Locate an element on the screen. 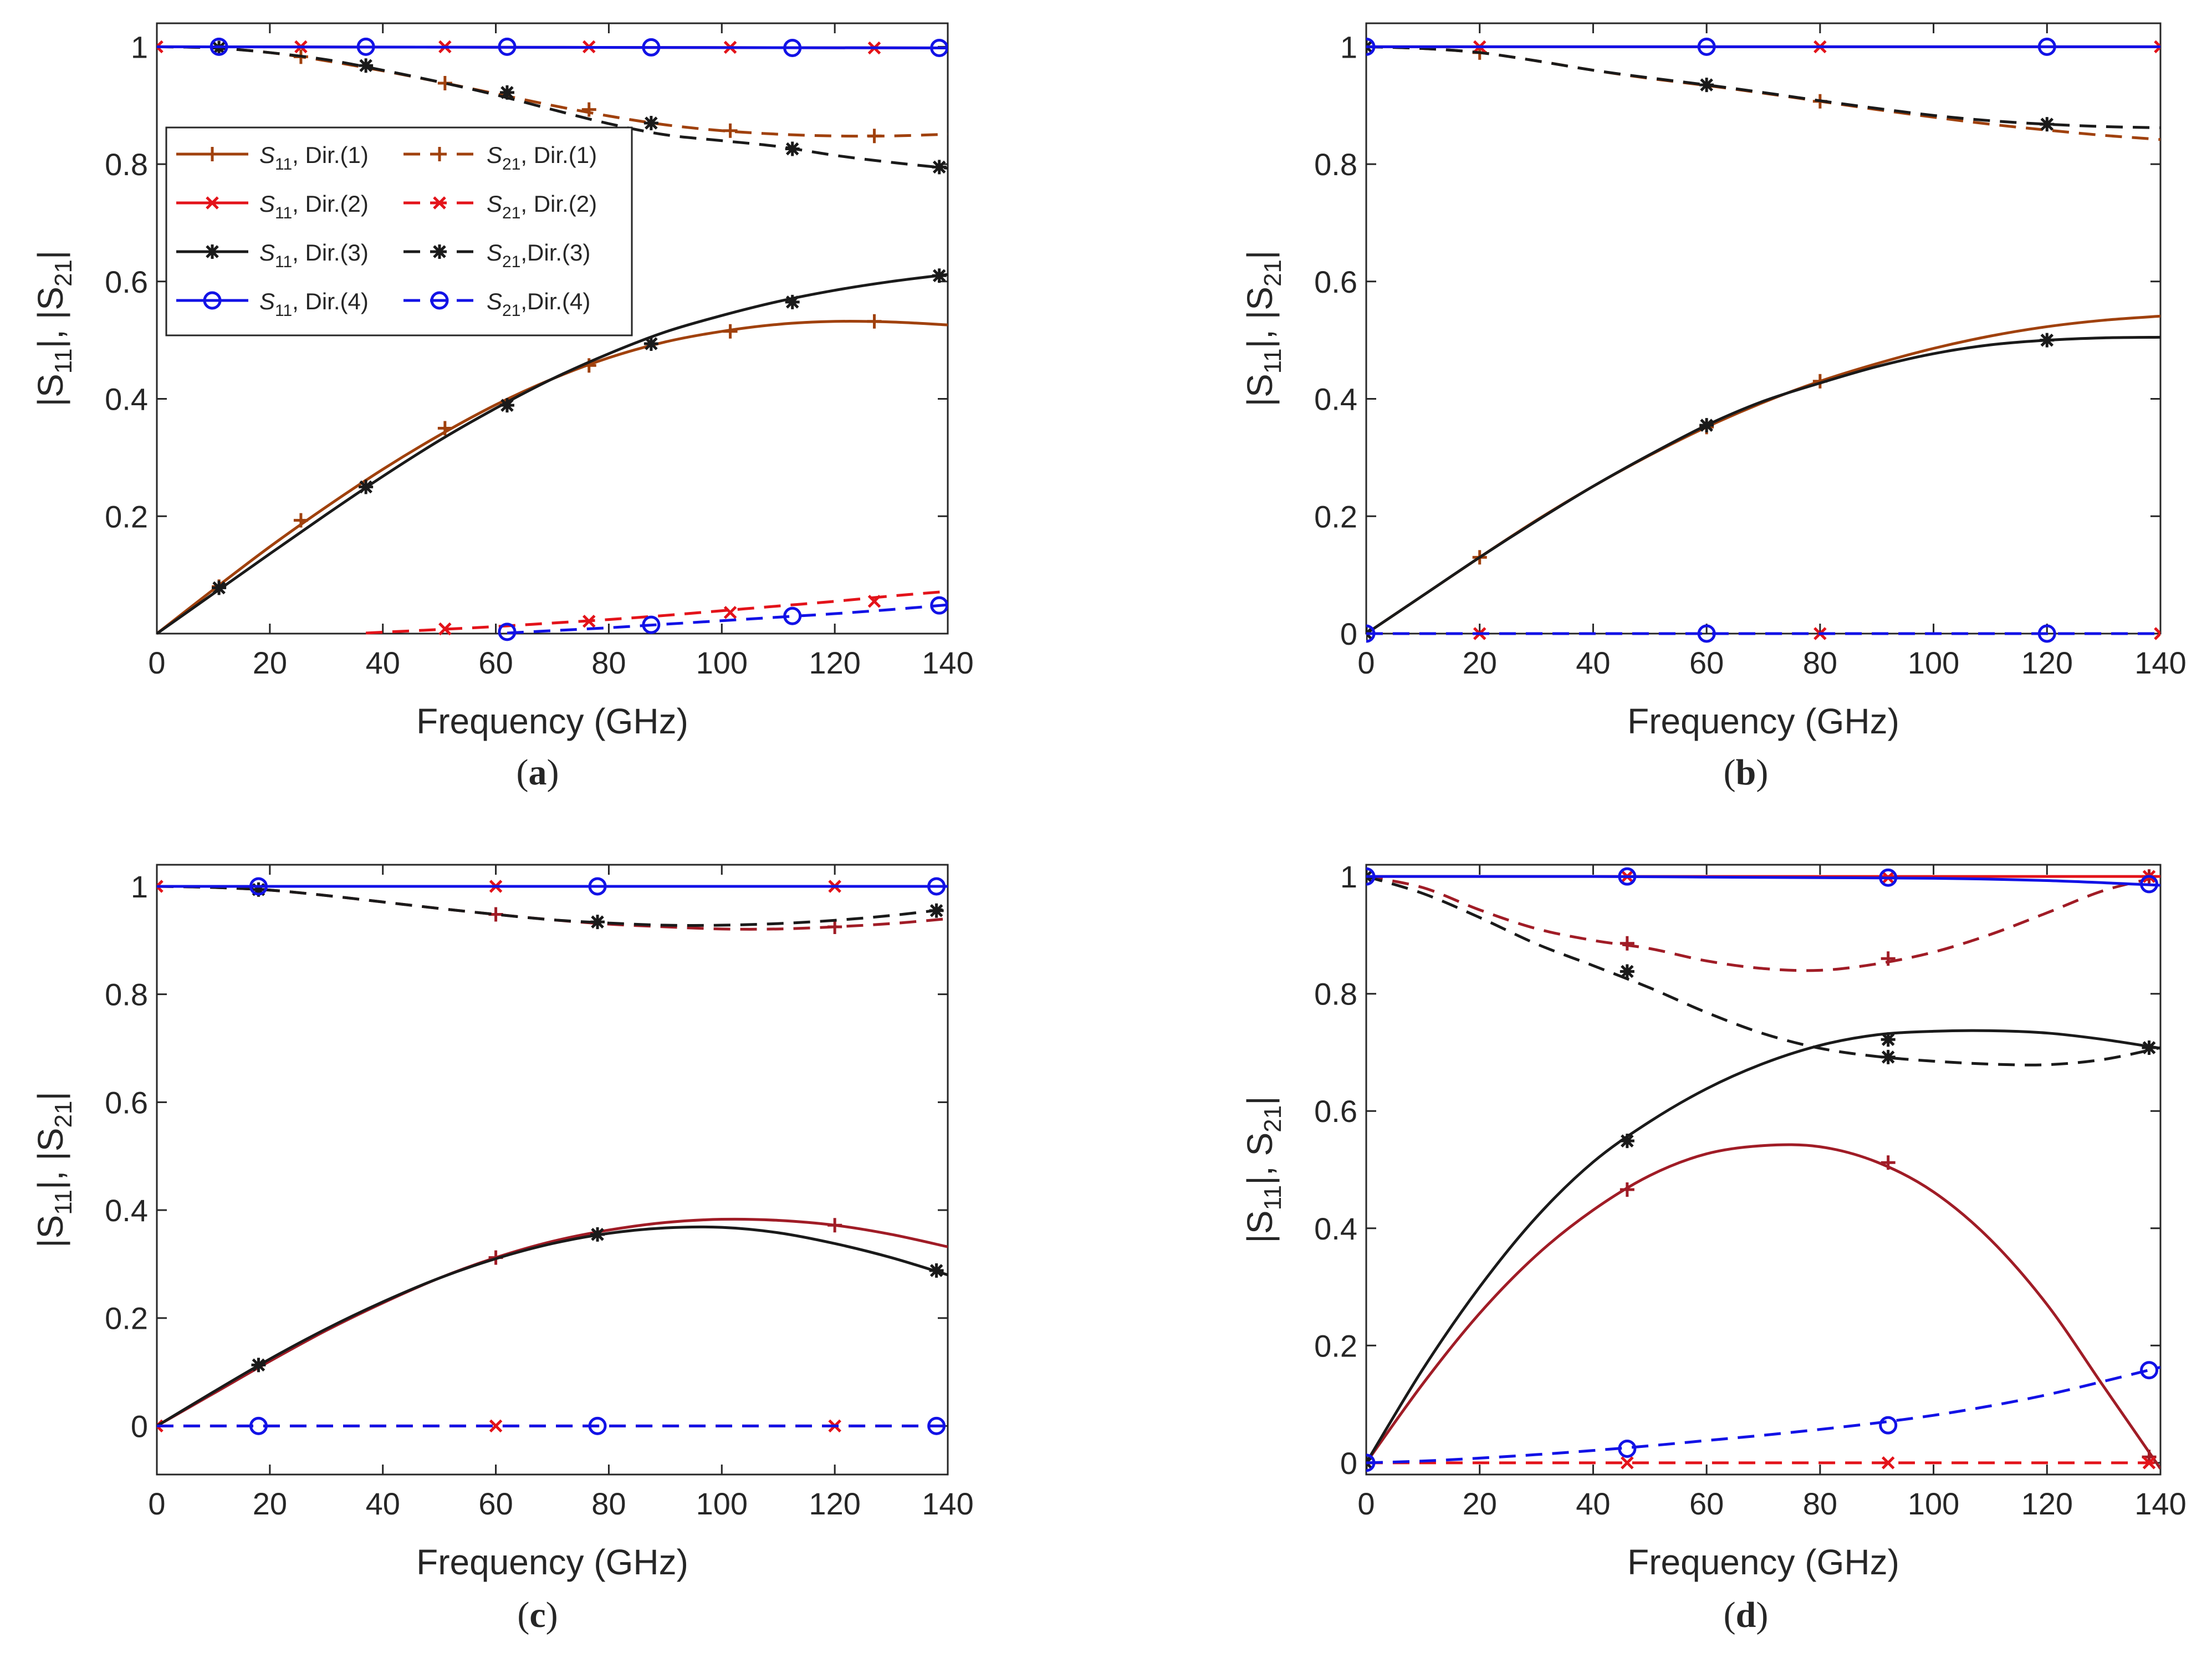 This screenshot has height=1663, width=2212. caption-letter: d is located at coordinates (1746, 1615).